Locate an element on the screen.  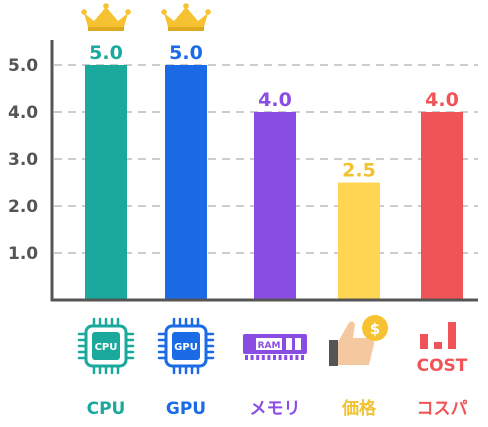
bar-価格 is located at coordinates (359, 241).